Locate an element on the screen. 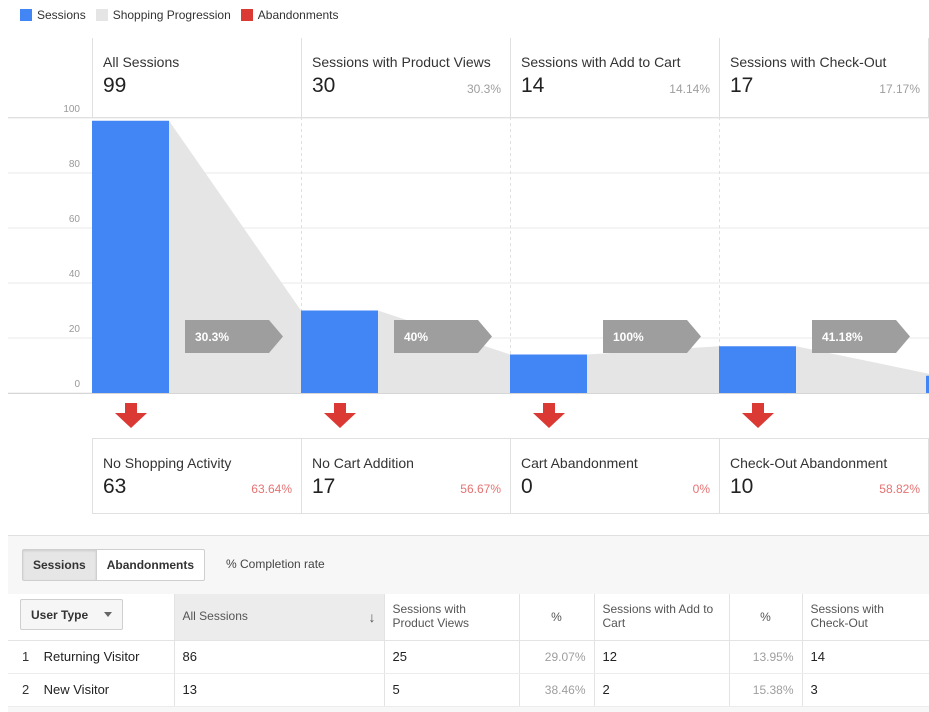  abandonment-title: Check-Out Abandonment is located at coordinates (809, 463).